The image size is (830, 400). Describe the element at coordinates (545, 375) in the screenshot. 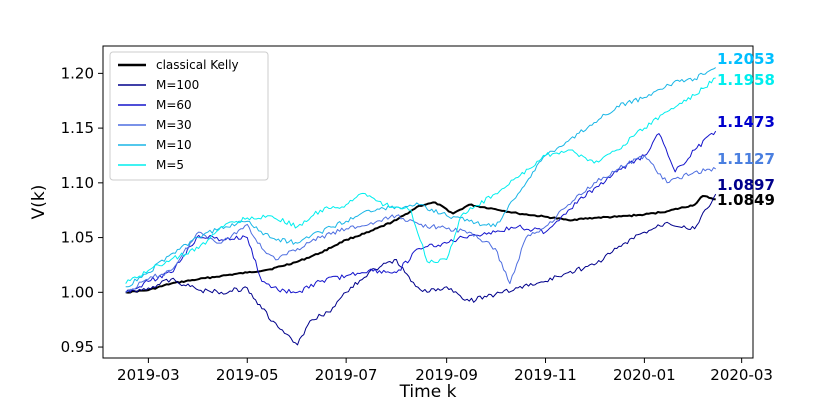

I see `x-tick-label: 2019-11` at that location.